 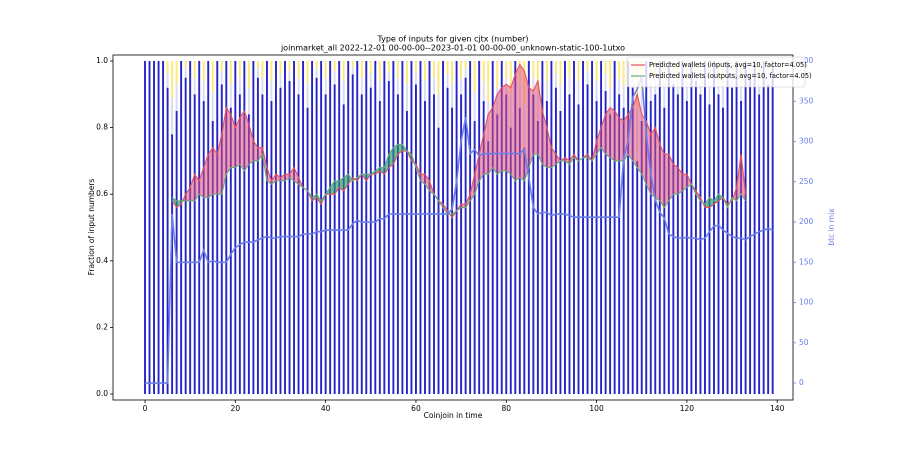 What do you see at coordinates (777, 408) in the screenshot?
I see `x-tick-label: 140` at bounding box center [777, 408].